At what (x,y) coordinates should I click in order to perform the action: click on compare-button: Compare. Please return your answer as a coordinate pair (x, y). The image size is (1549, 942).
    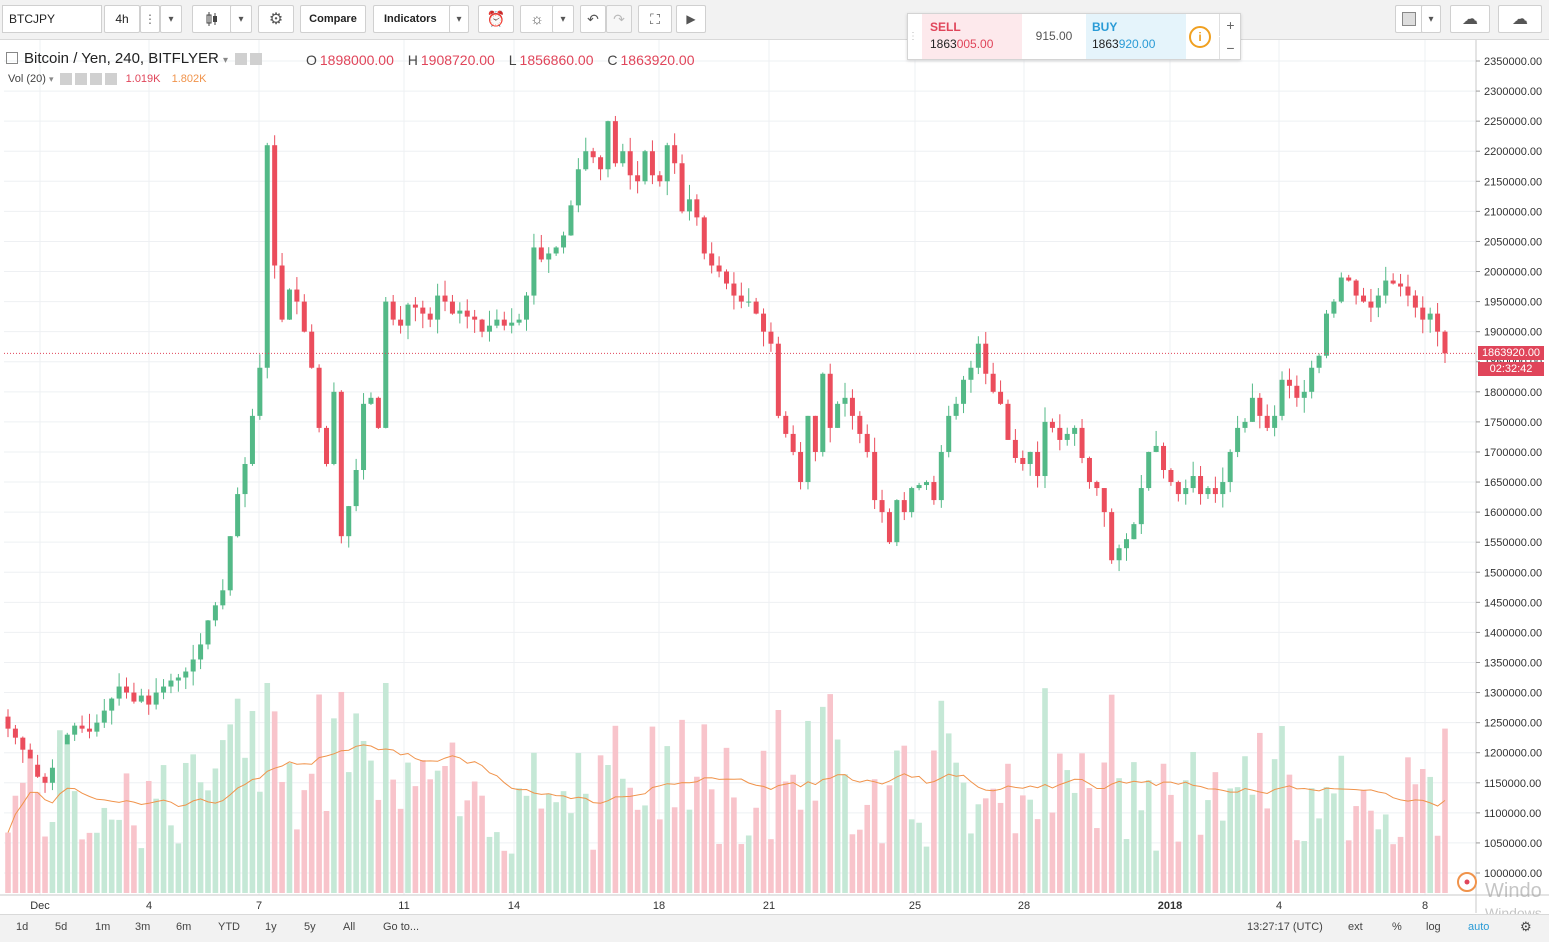
    Looking at the image, I should click on (333, 19).